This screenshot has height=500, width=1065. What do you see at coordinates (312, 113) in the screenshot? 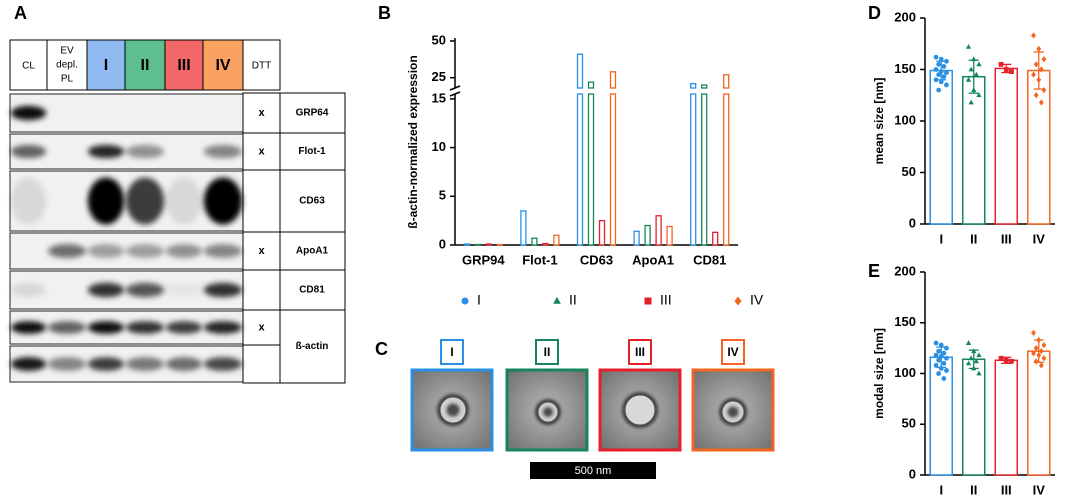
I see `row-label: GRP64` at bounding box center [312, 113].